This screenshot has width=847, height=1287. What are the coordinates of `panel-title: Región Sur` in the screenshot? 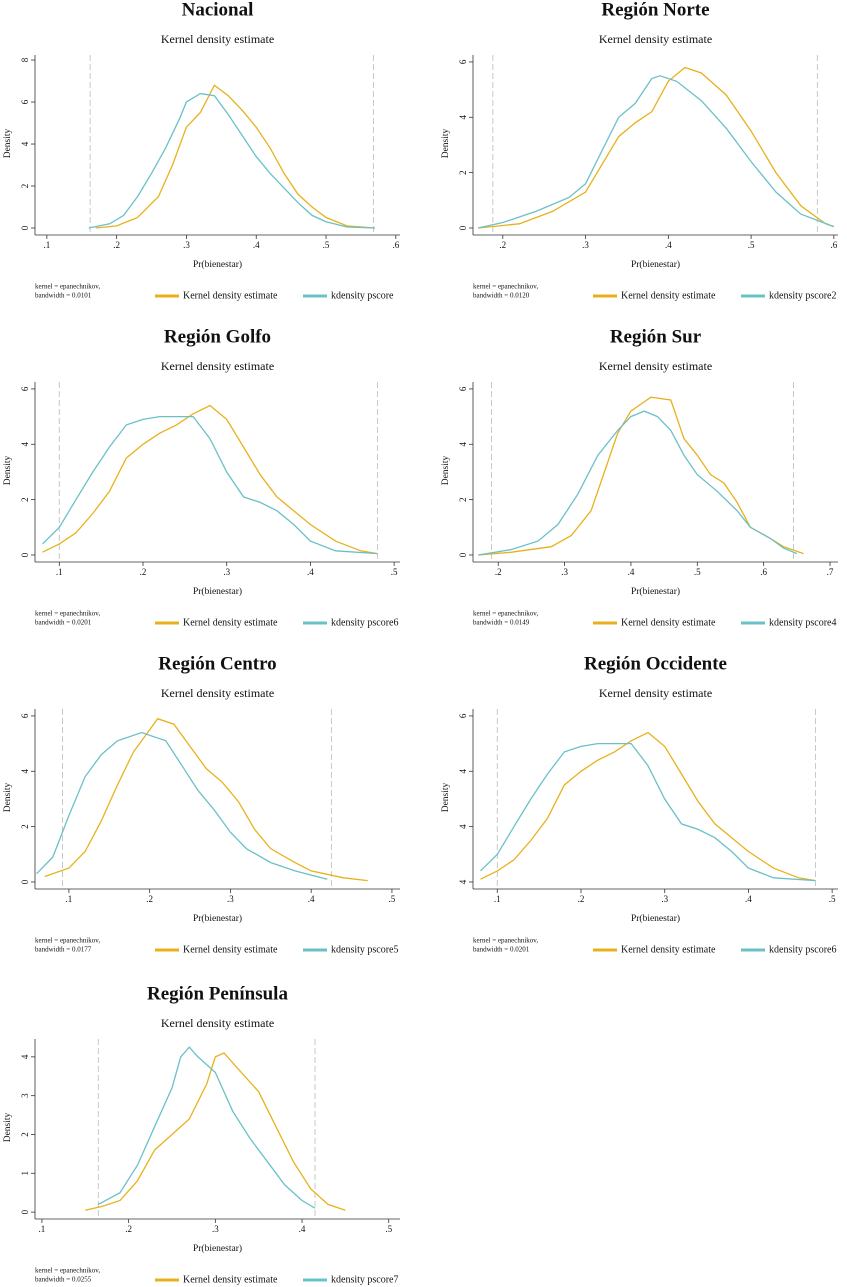 It's located at (656, 336).